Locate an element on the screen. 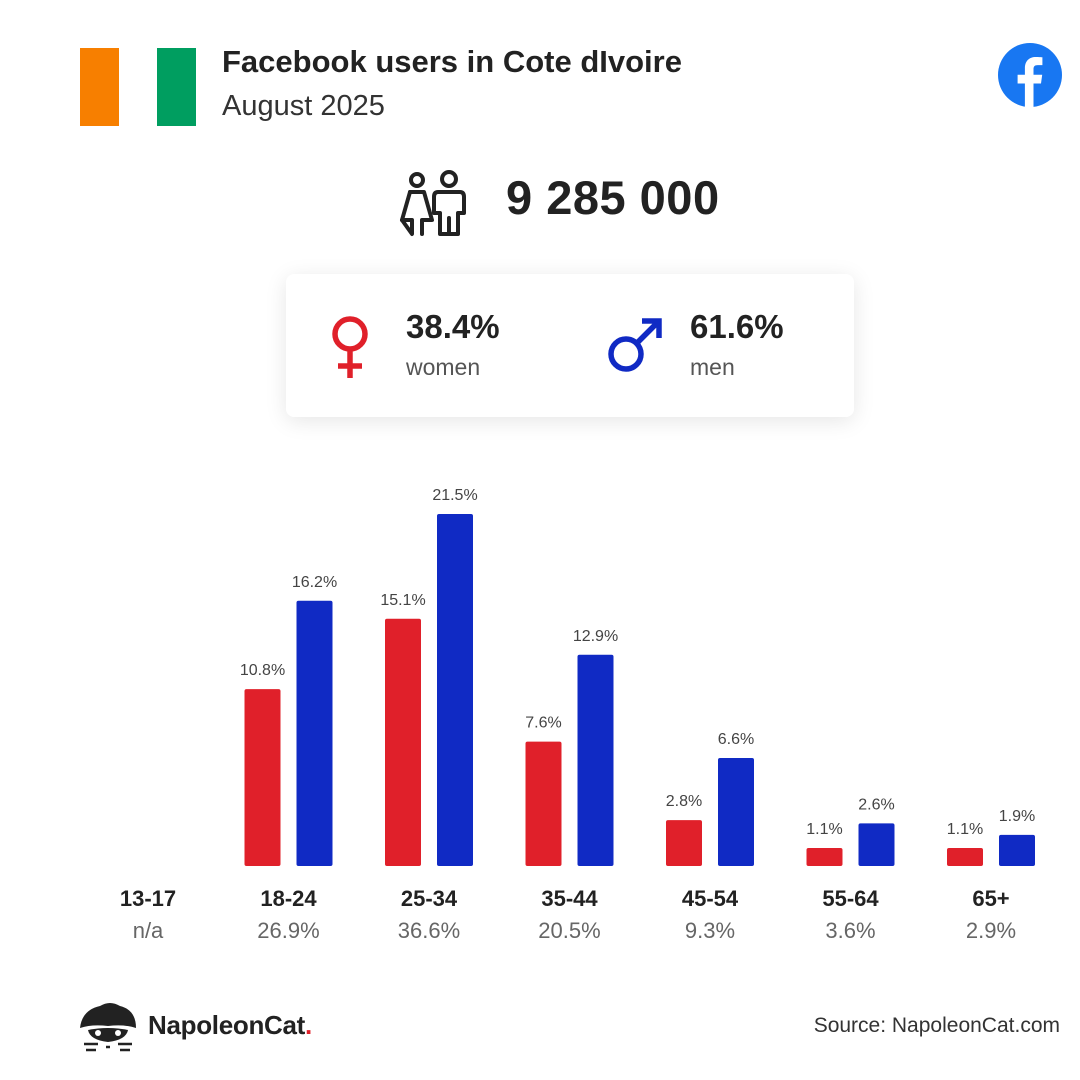  age-category-label: 55-64 is located at coordinates (850, 898).